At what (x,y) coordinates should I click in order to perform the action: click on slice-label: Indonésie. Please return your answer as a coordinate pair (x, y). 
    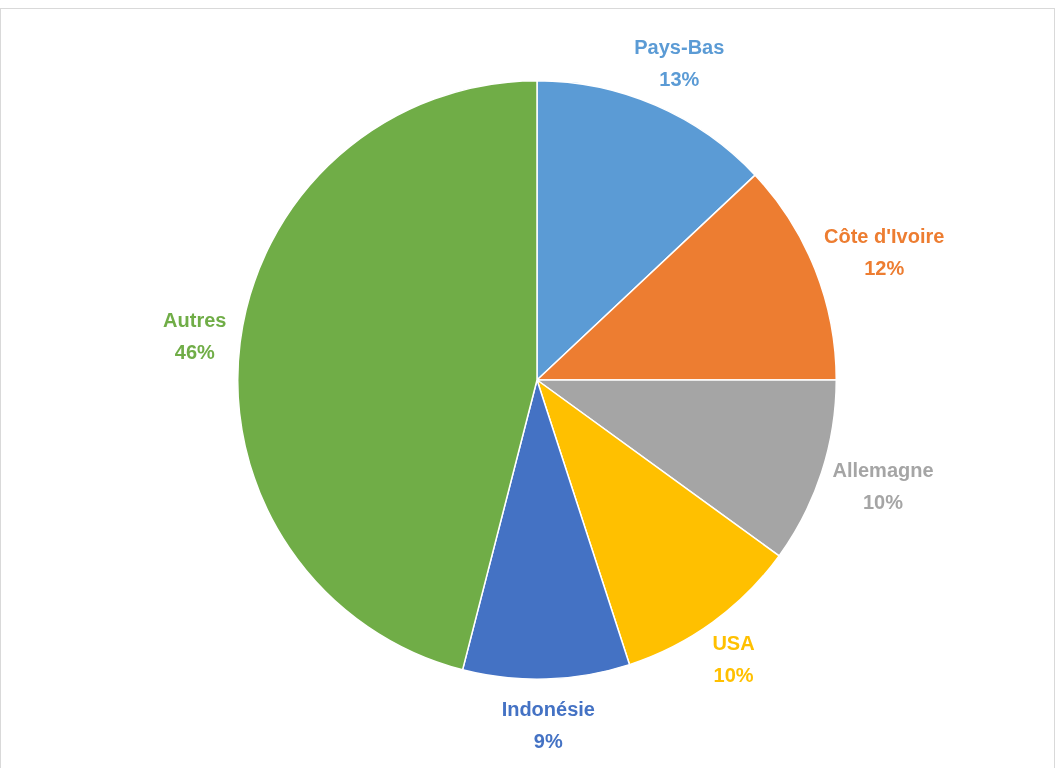
    Looking at the image, I should click on (548, 708).